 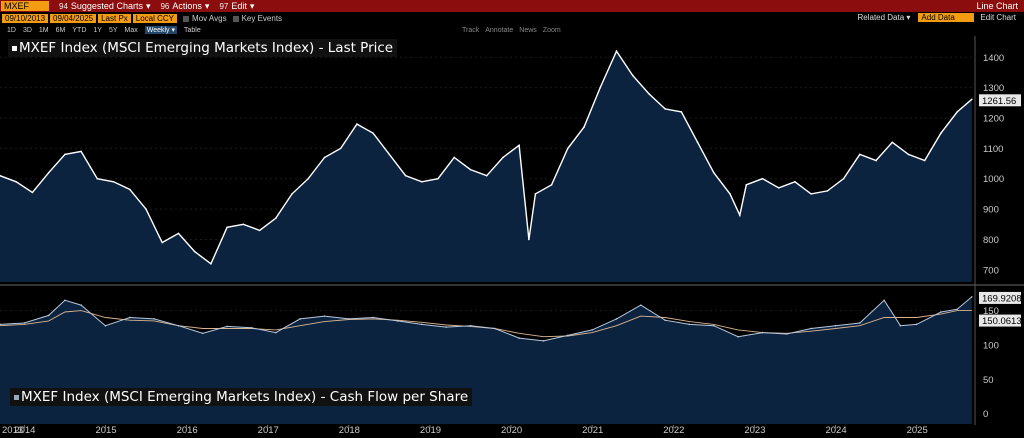 What do you see at coordinates (131, 30) in the screenshot?
I see `range-max: Max` at bounding box center [131, 30].